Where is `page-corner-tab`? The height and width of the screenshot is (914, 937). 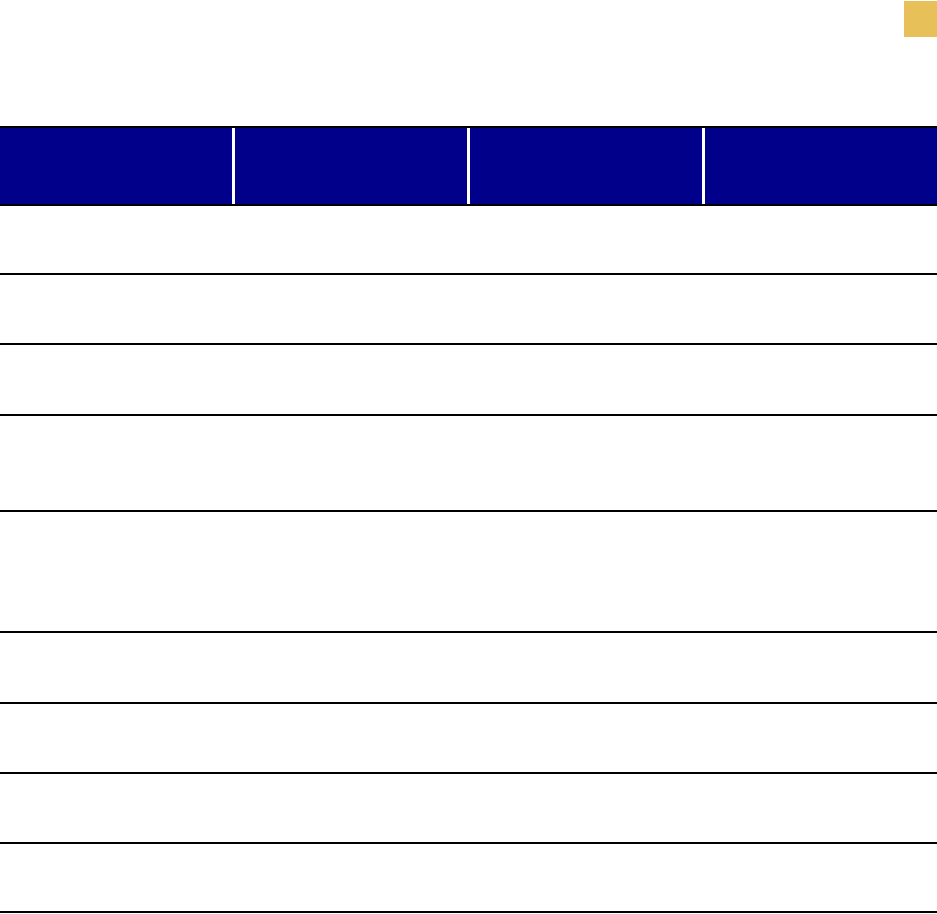
page-corner-tab is located at coordinates (920, 19).